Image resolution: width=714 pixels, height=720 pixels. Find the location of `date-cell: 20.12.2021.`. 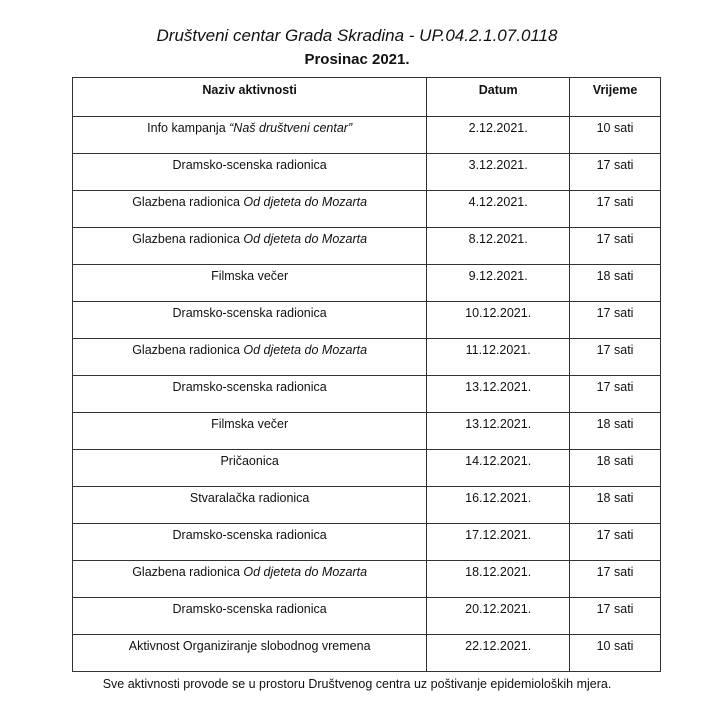

date-cell: 20.12.2021. is located at coordinates (498, 616).